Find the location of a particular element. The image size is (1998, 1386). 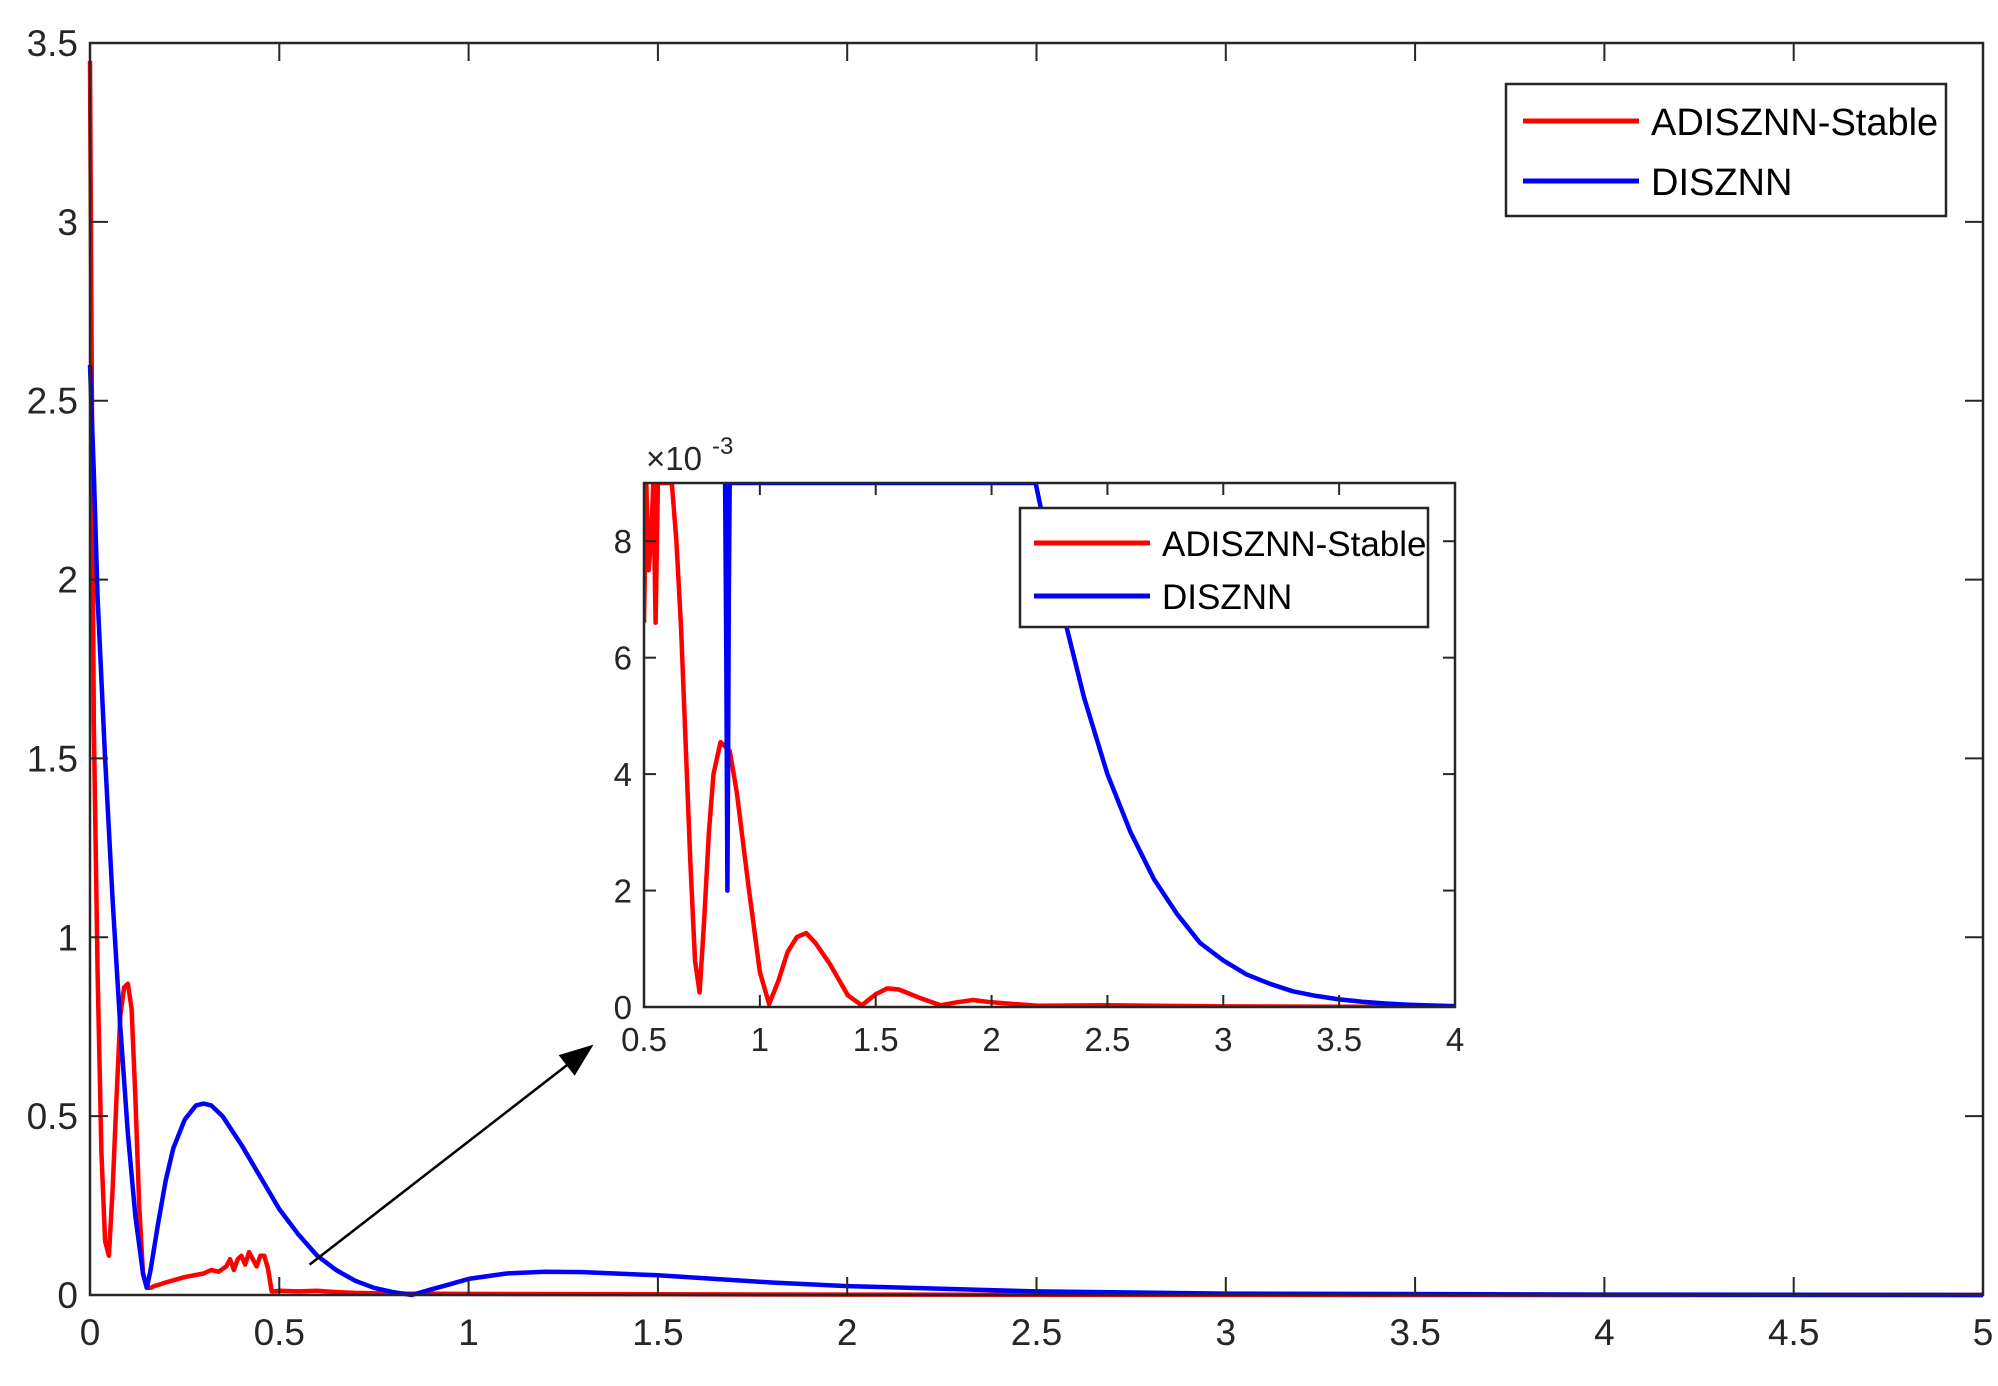

inset-x-tick-label: 2.5 is located at coordinates (1107, 1039).